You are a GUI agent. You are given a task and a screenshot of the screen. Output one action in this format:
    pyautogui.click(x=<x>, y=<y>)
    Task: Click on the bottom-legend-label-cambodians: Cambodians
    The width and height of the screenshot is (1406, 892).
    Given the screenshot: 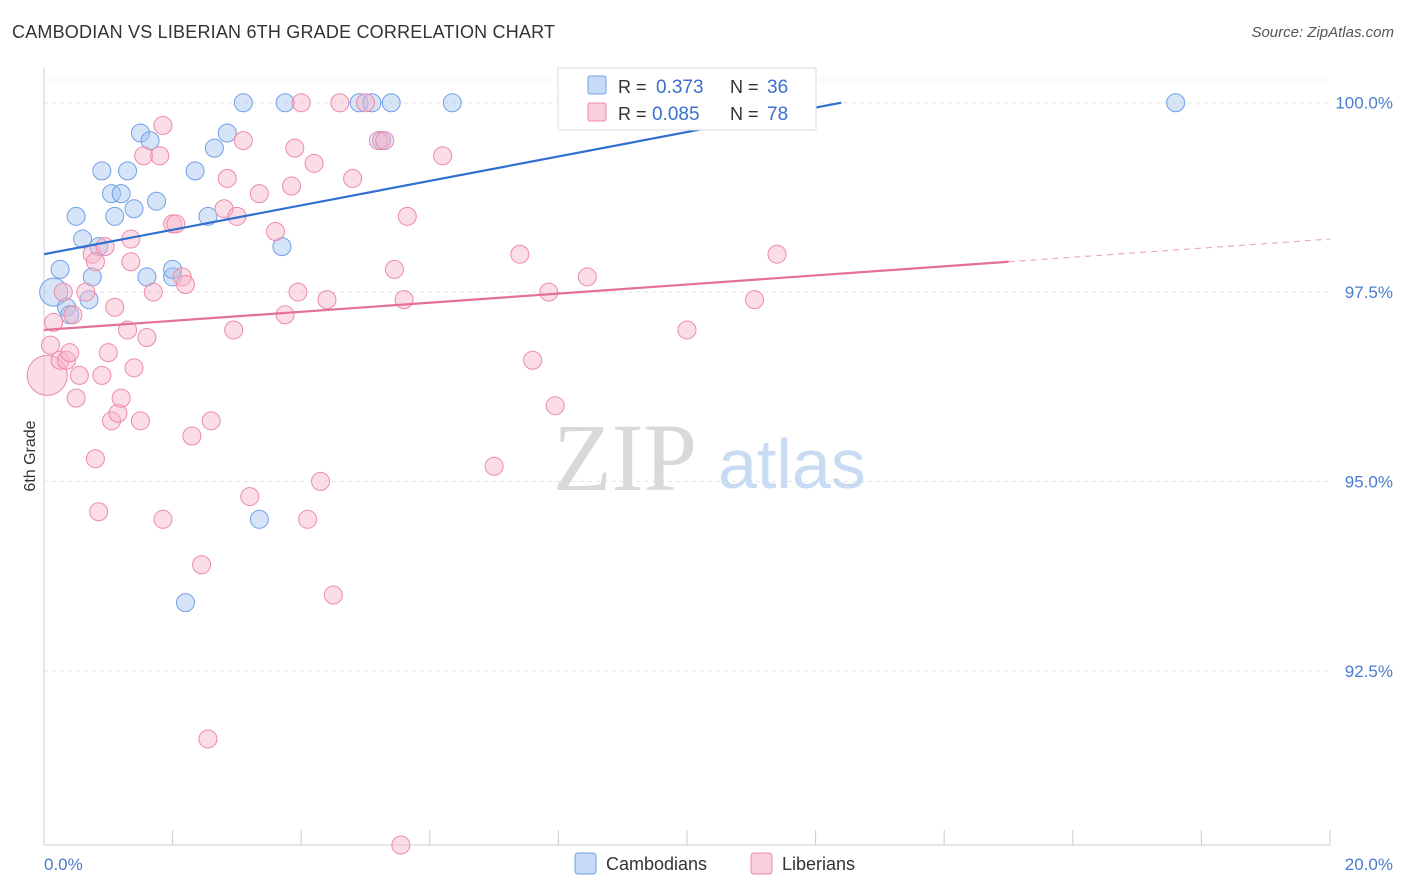 What is the action you would take?
    pyautogui.click(x=656, y=864)
    